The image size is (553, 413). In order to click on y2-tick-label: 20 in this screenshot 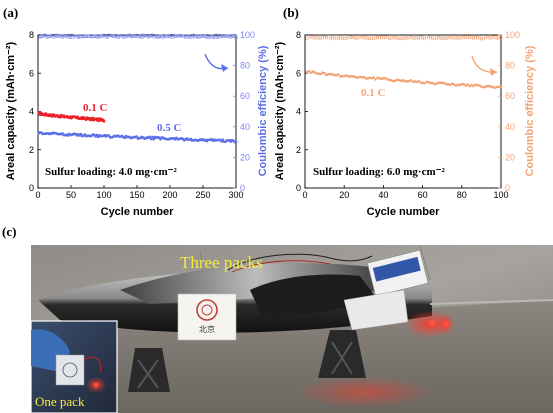, I will do `click(510, 157)`.